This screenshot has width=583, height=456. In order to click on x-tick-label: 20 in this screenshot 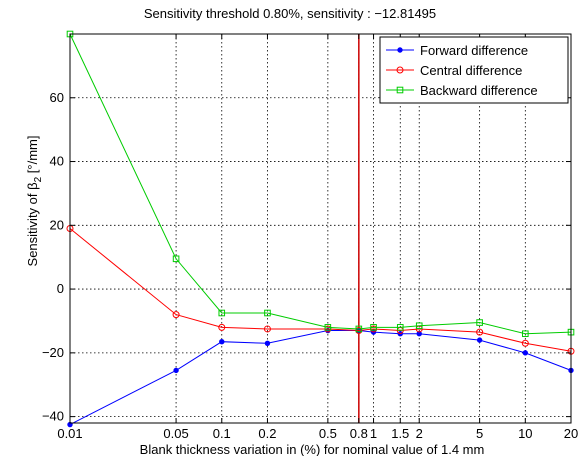, I will do `click(571, 433)`.